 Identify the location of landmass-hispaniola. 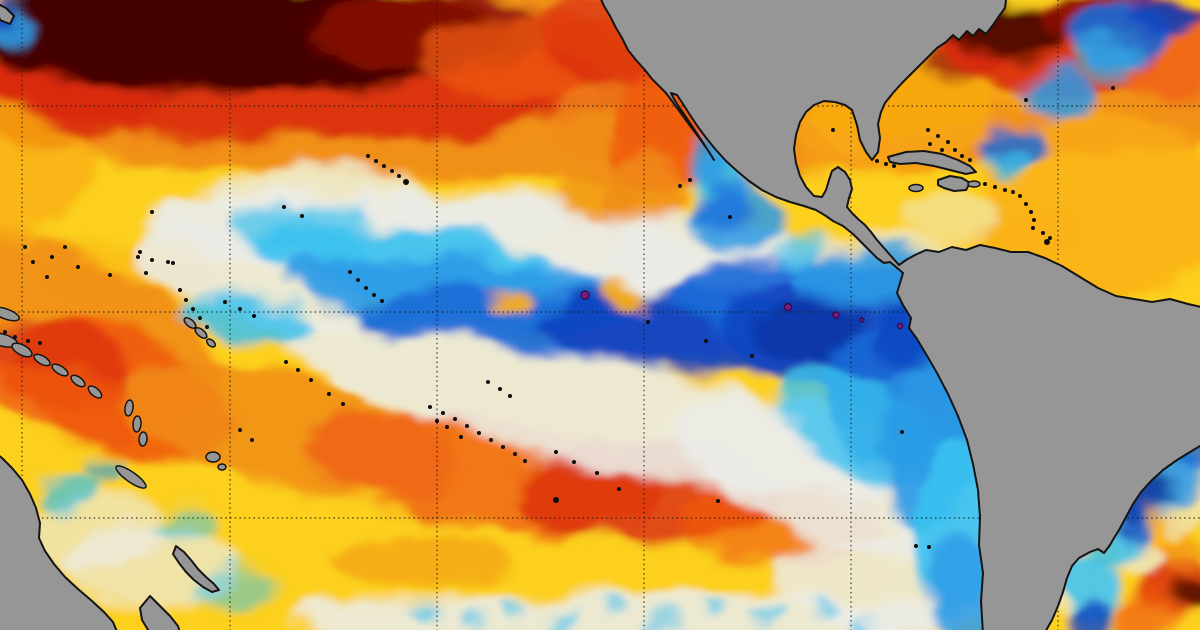
(954, 183).